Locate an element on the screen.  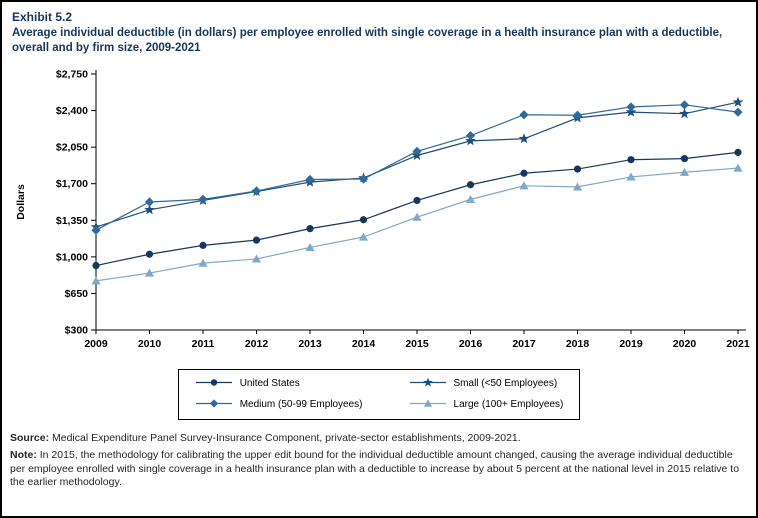
legend-label: Large (100+ Employees) is located at coordinates (508, 405).